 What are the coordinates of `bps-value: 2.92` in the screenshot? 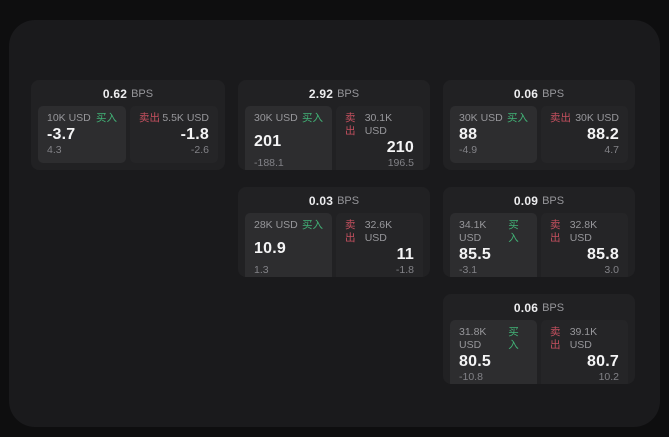 It's located at (321, 93).